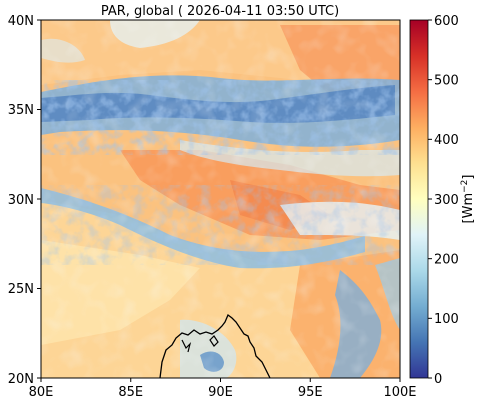 The width and height of the screenshot is (480, 404). I want to click on y-tick-label: 40N, so click(21, 21).